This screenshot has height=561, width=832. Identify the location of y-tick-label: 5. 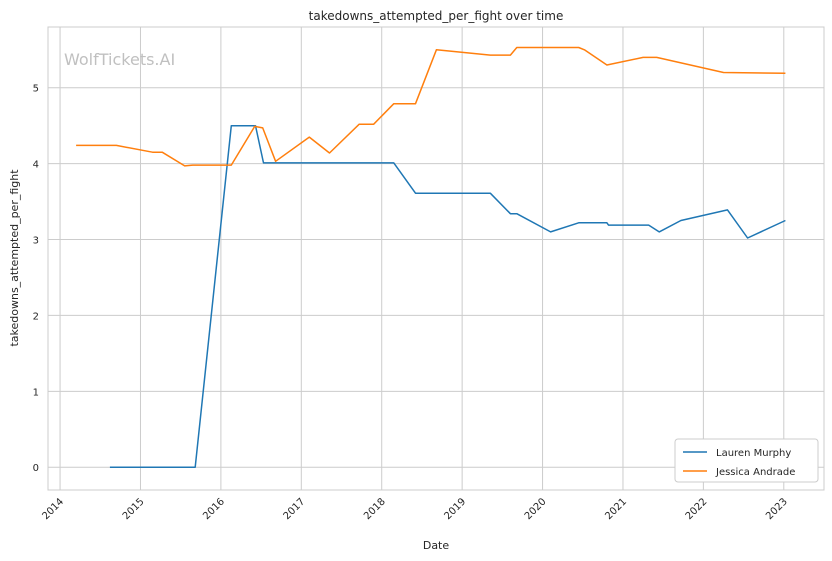
(36, 89).